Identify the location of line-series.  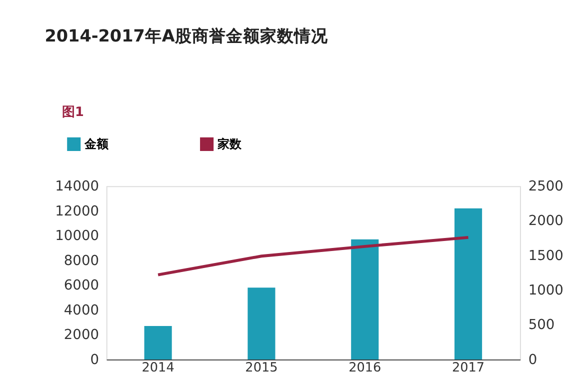
(313, 256).